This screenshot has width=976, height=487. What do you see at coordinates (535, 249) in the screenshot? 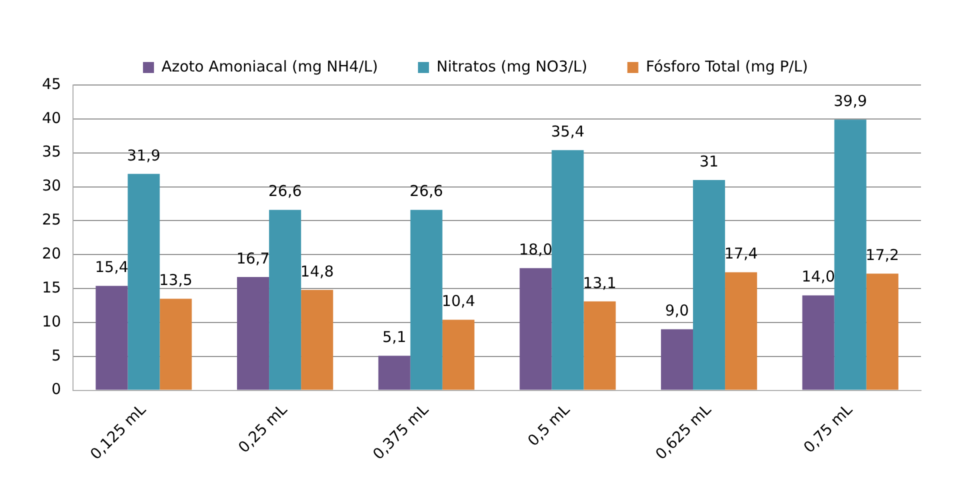
I see `data-label: 18,0` at bounding box center [535, 249].